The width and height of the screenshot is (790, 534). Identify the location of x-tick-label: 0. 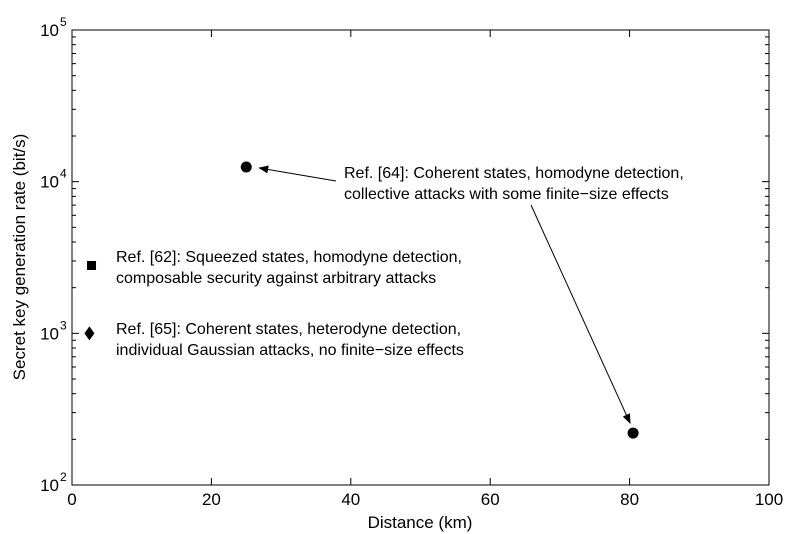
(71, 499).